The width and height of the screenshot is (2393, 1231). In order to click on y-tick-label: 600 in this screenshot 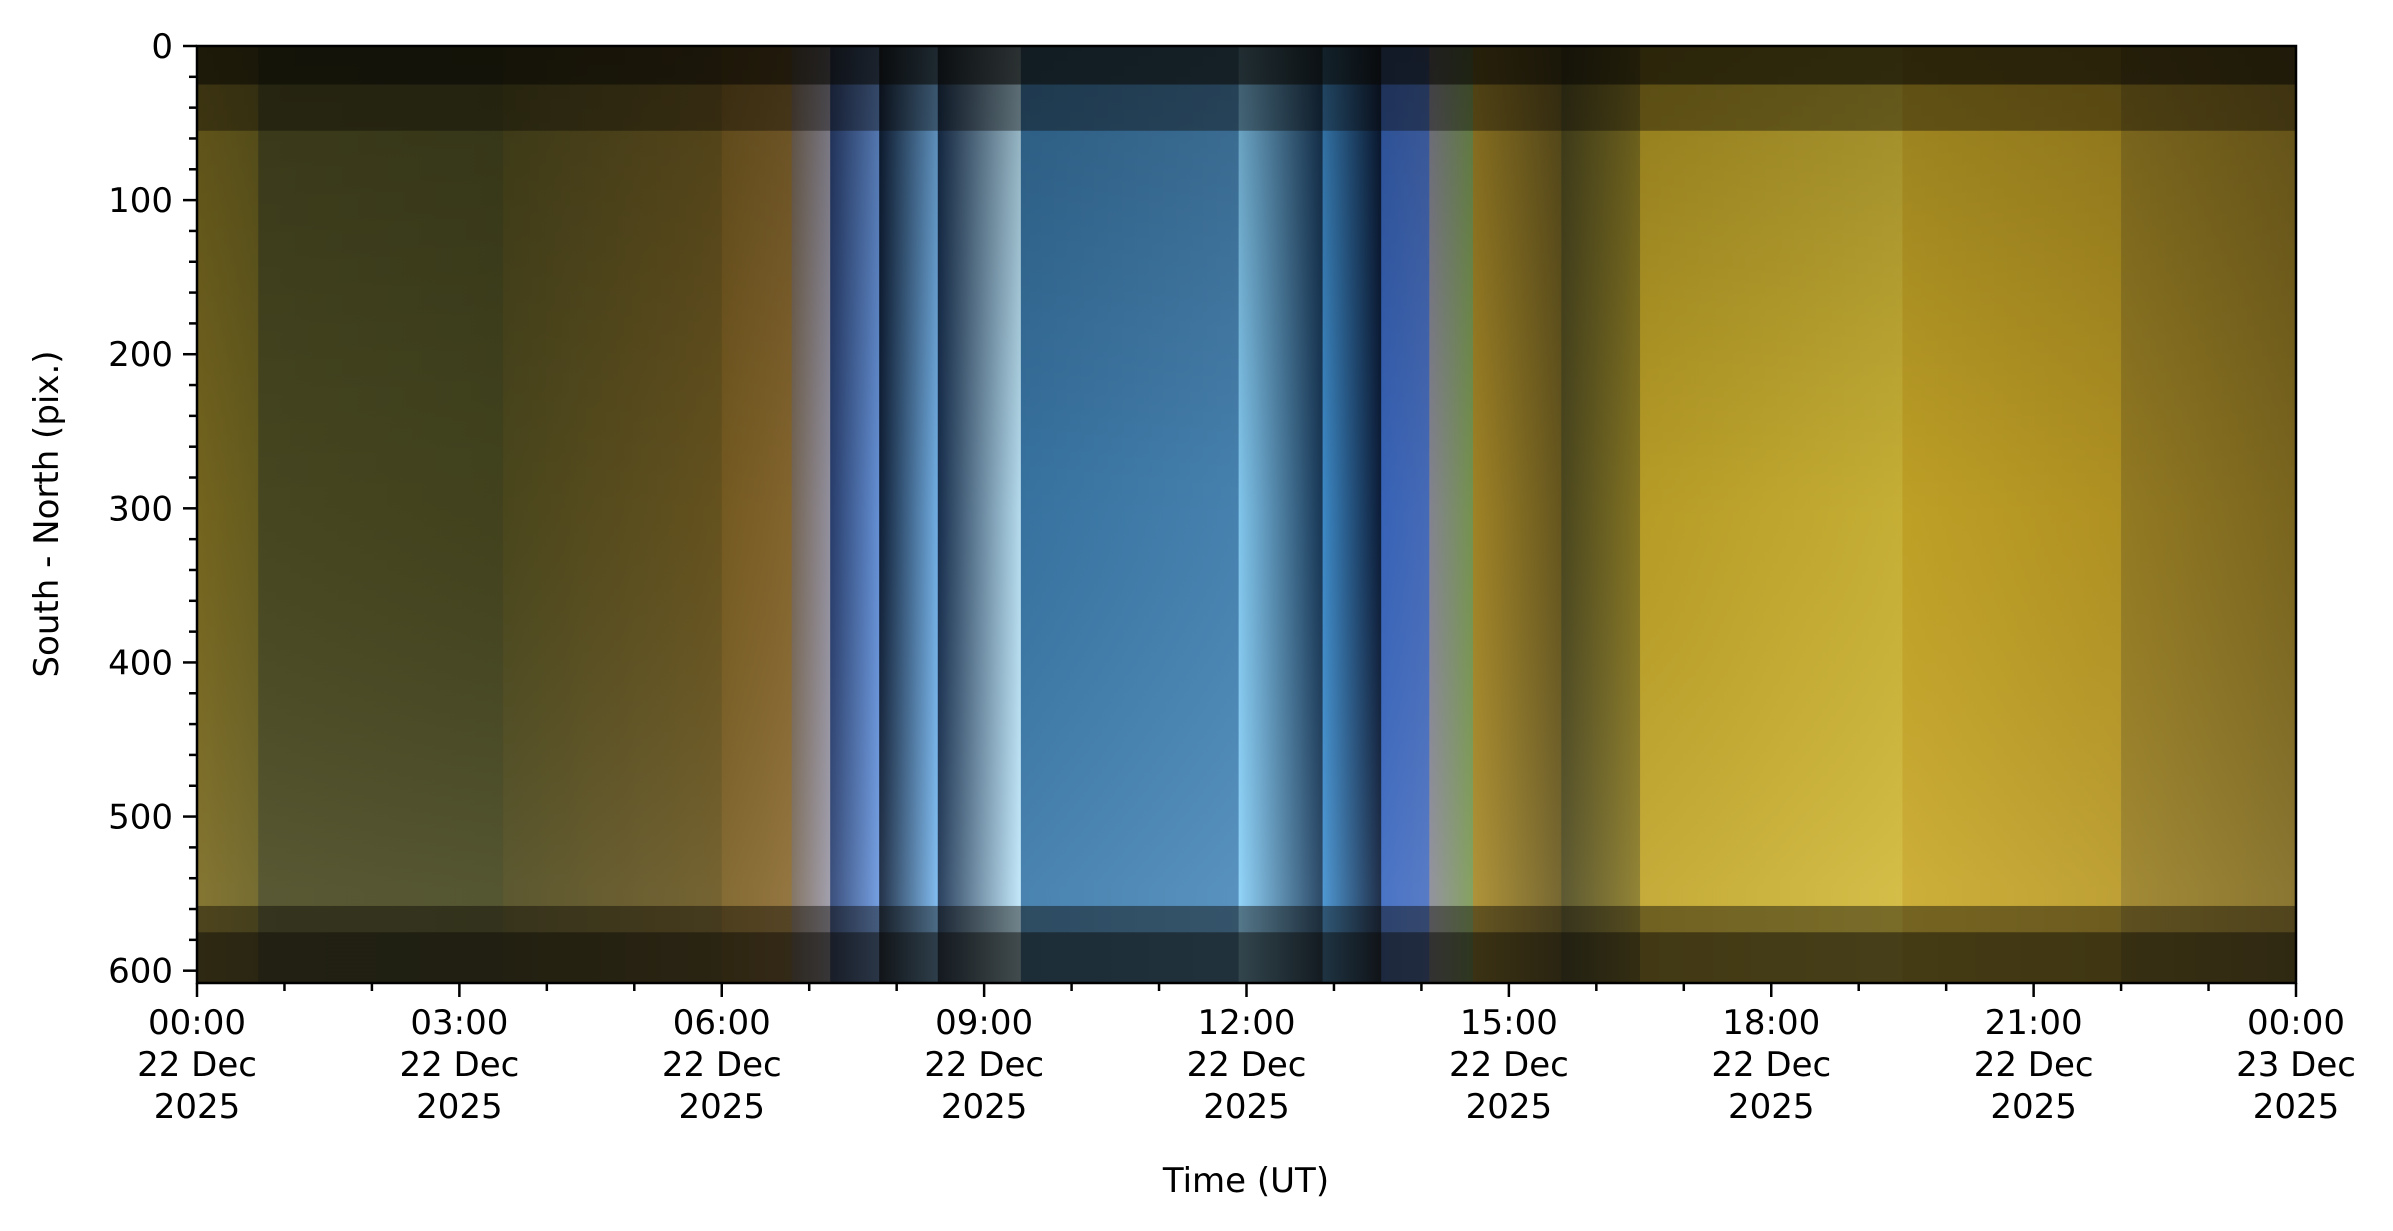, I will do `click(140, 972)`.